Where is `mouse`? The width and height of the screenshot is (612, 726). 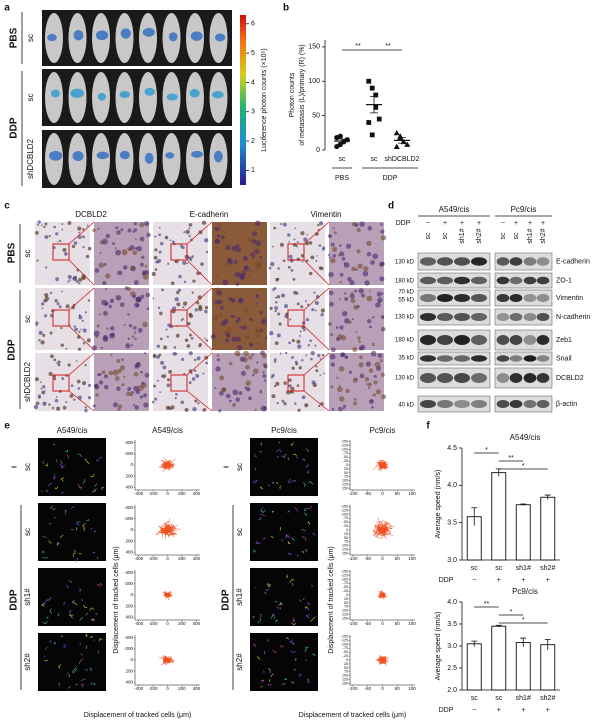
mouse is located at coordinates (148, 97).